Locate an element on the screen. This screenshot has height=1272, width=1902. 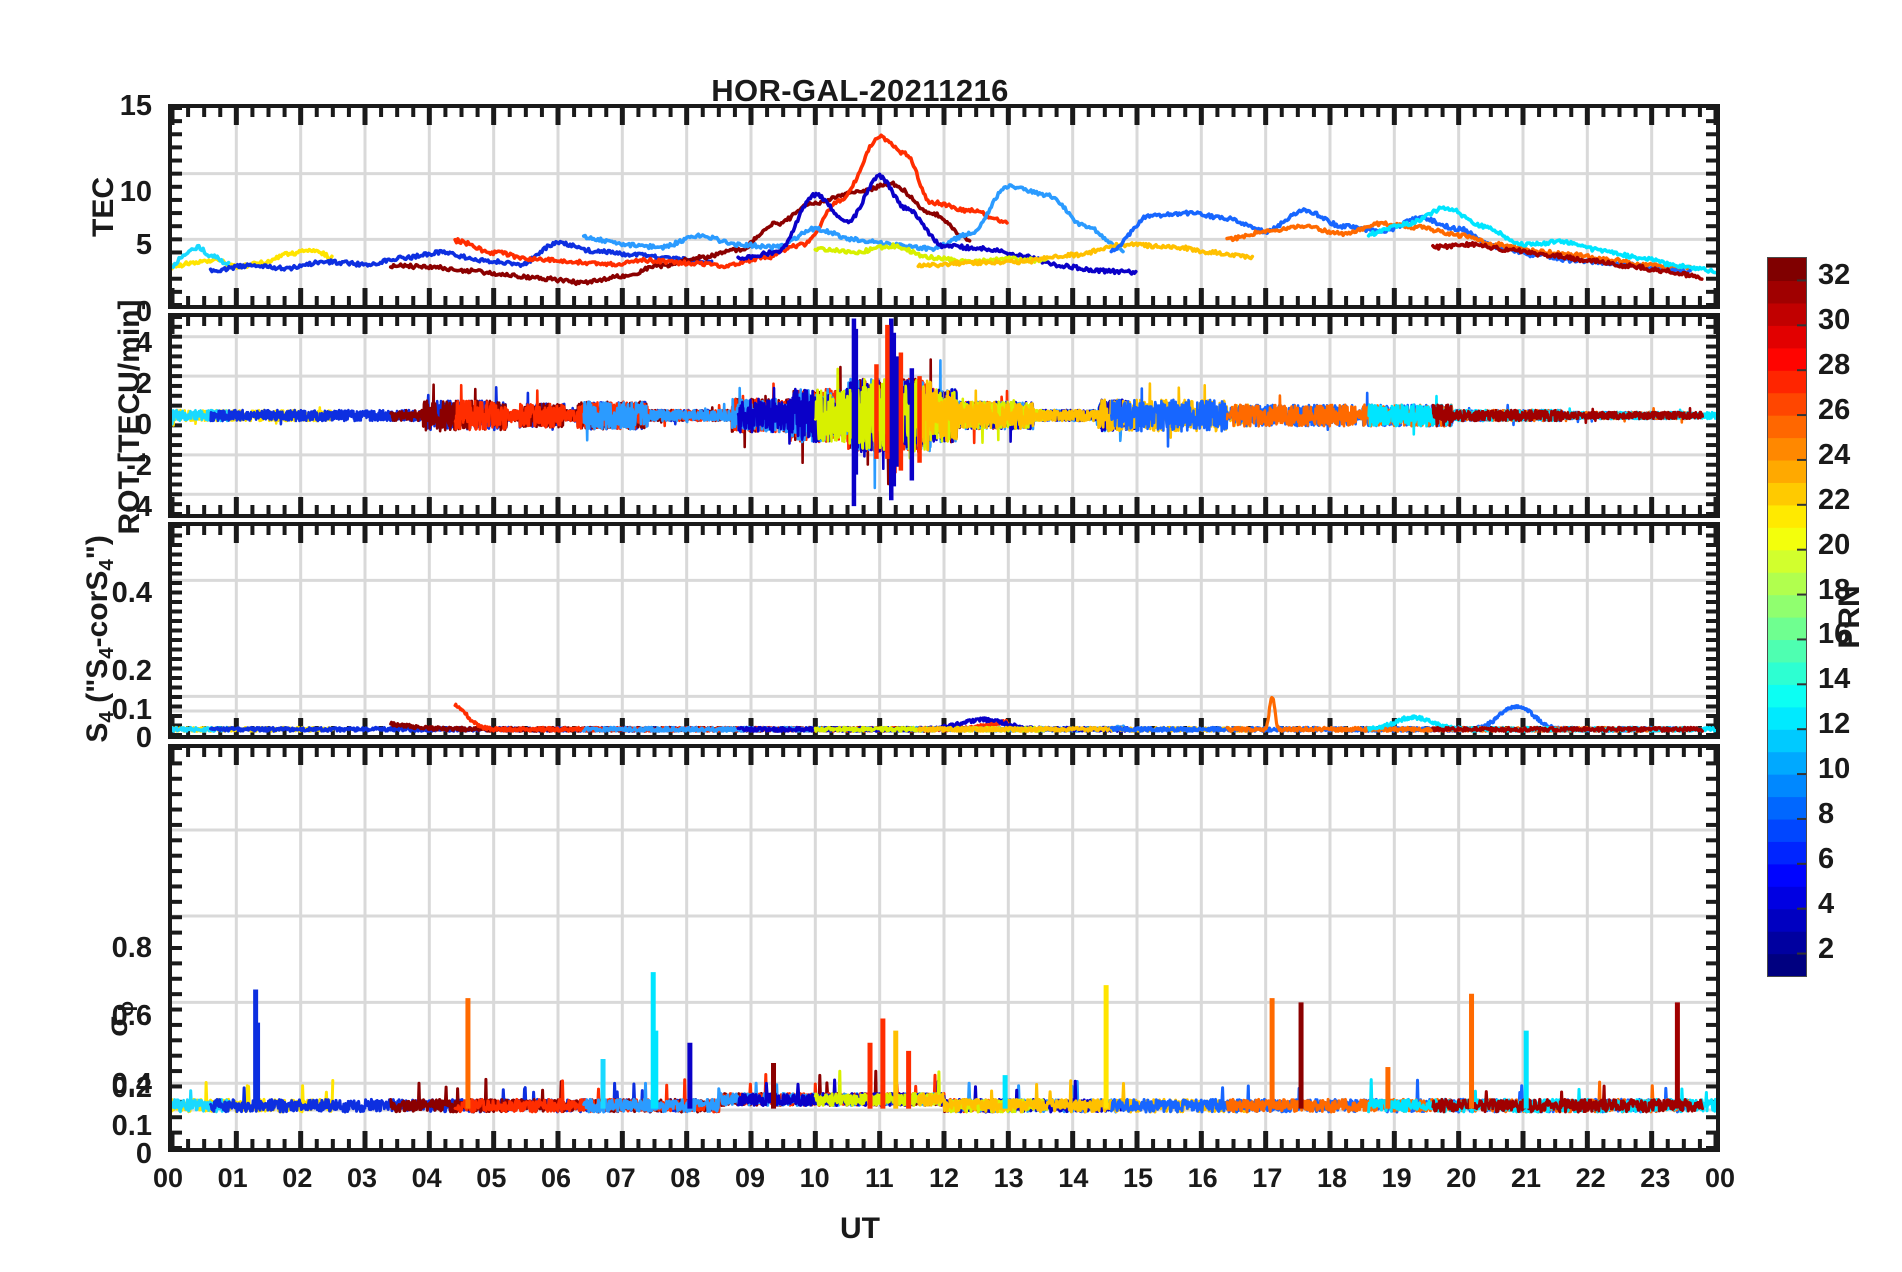
panel-rot-ytick-0top: 0 is located at coordinates (143, 312).